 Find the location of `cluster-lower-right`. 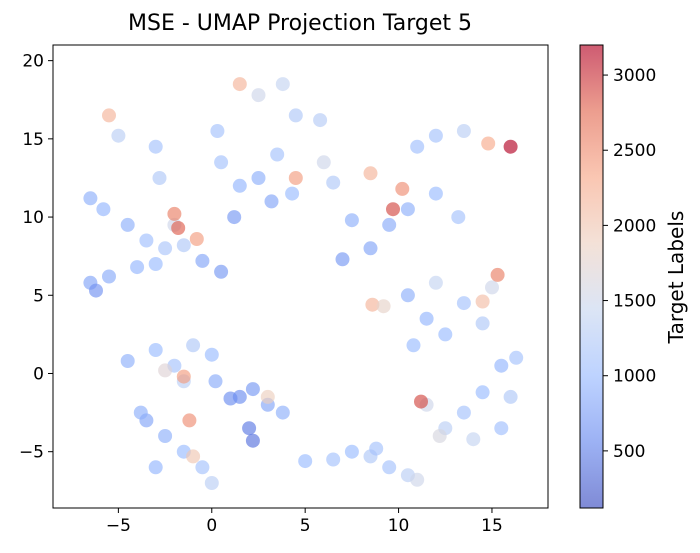

cluster-lower-right is located at coordinates (469, 398).